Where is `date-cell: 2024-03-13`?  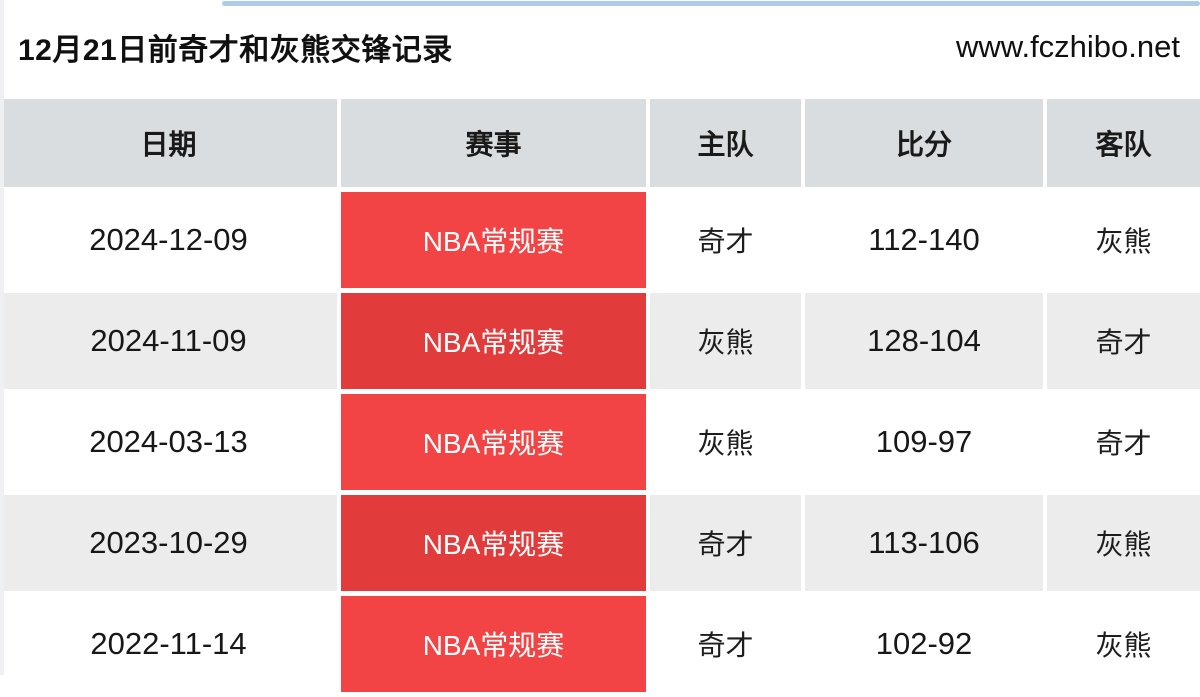 date-cell: 2024-03-13 is located at coordinates (168, 442).